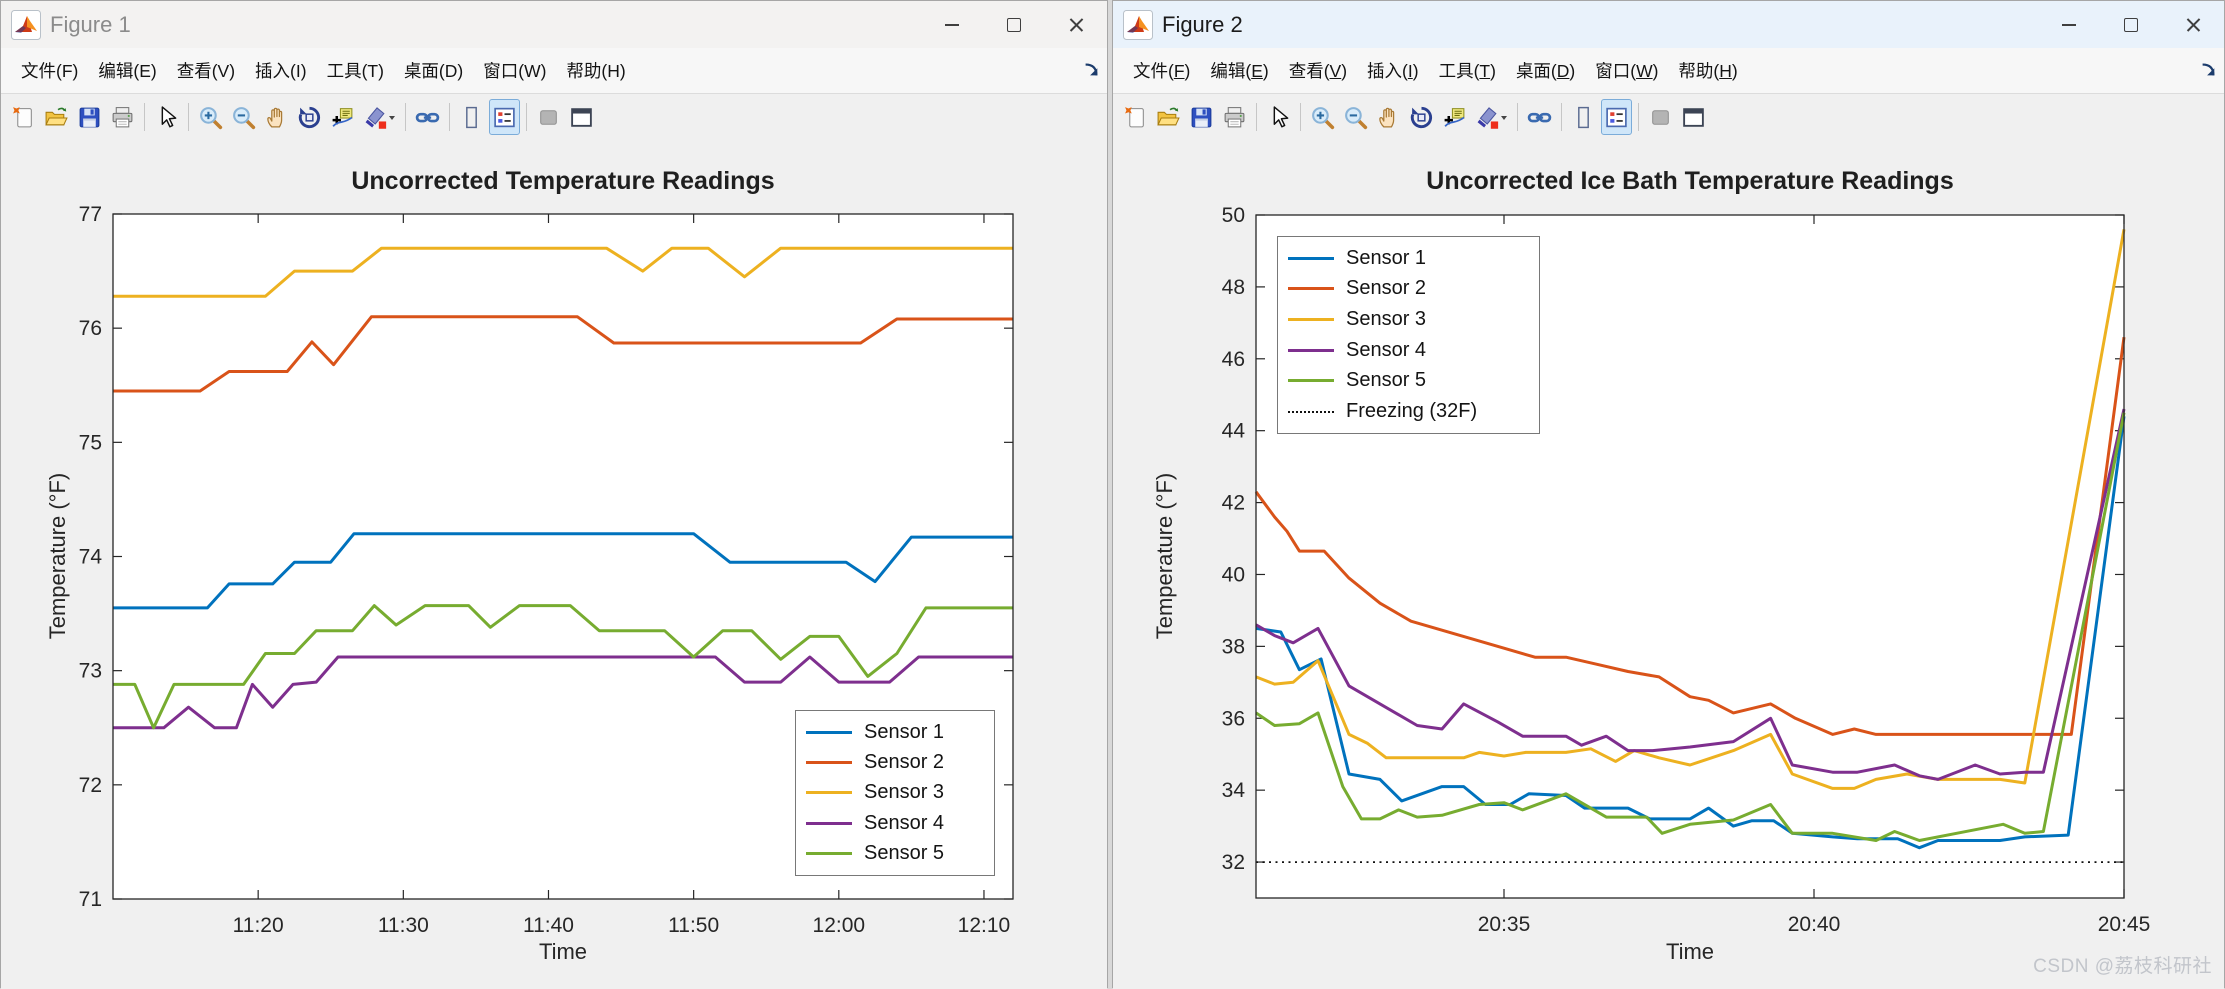  Describe the element at coordinates (90, 785) in the screenshot. I see `y-tick-label: 72` at that location.